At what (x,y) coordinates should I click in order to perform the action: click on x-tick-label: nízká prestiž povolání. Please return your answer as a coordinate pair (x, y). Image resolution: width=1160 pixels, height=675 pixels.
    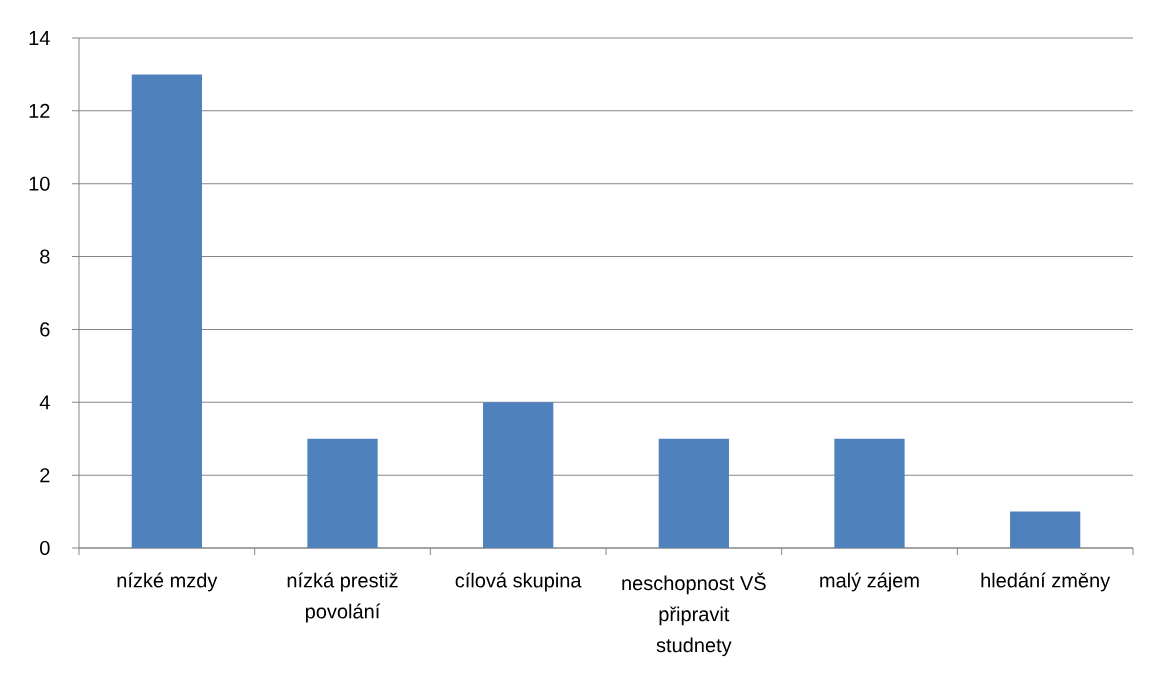
    Looking at the image, I should click on (342, 597).